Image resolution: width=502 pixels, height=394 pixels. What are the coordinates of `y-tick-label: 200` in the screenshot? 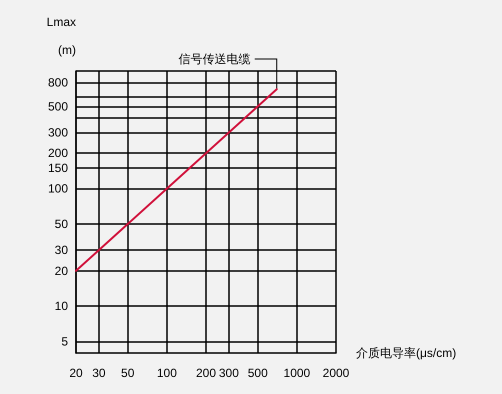 It's located at (58, 153).